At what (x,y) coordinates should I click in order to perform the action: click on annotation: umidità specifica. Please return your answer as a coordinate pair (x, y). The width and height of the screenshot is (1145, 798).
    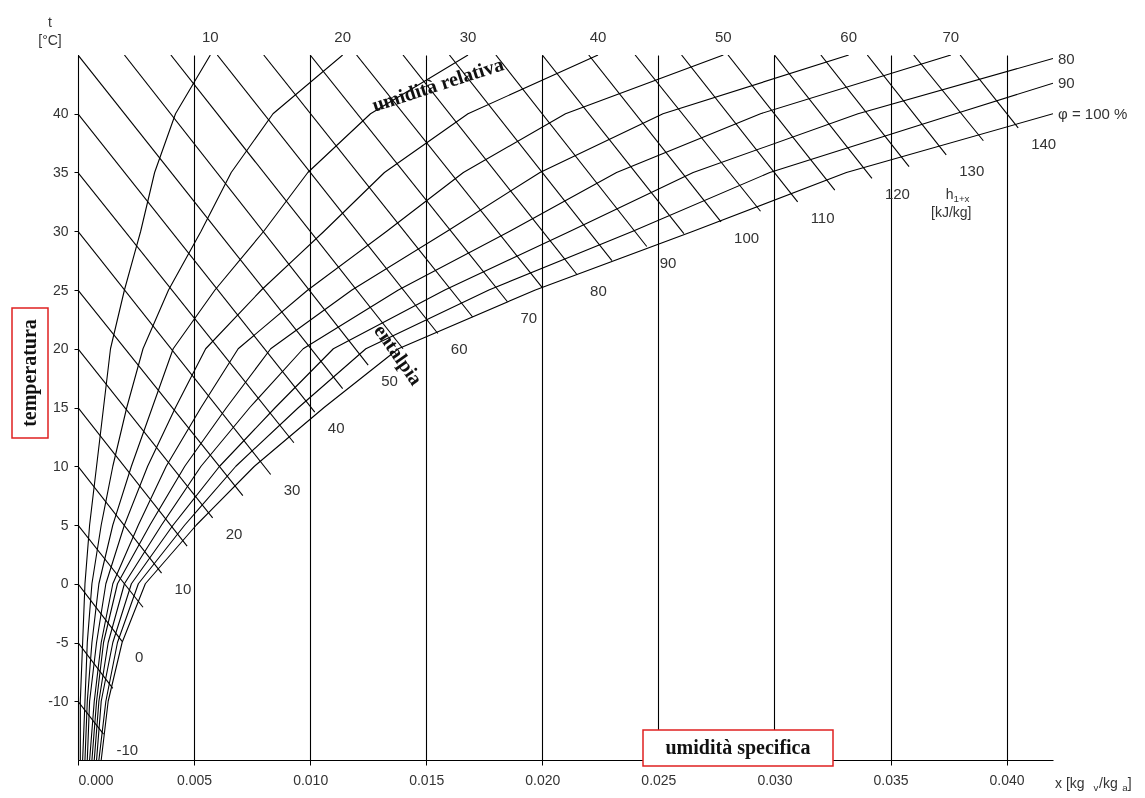
    Looking at the image, I should click on (738, 747).